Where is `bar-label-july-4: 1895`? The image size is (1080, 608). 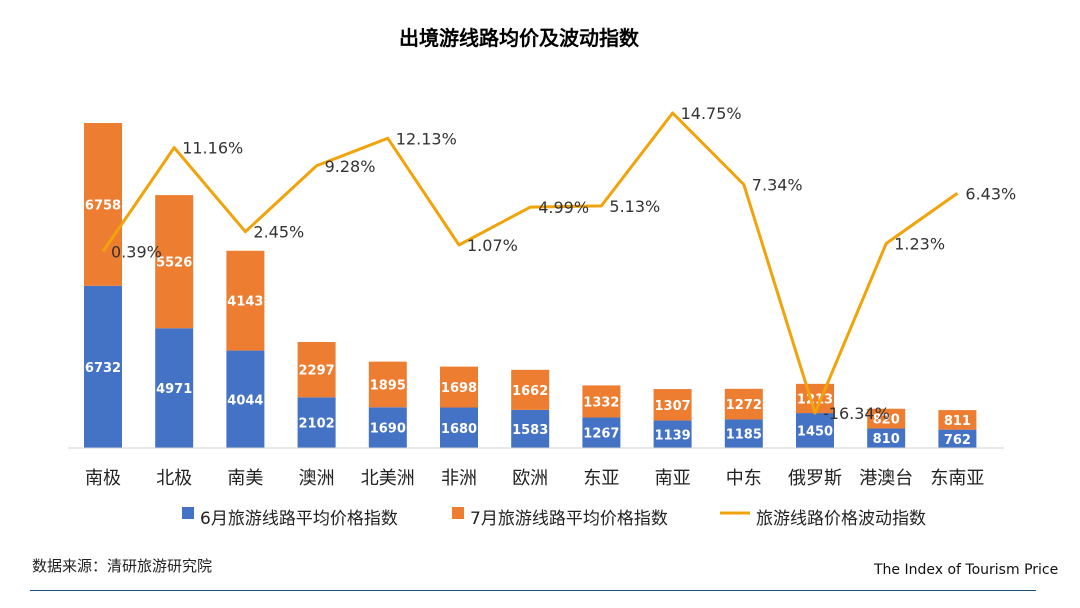
bar-label-july-4: 1895 is located at coordinates (388, 385).